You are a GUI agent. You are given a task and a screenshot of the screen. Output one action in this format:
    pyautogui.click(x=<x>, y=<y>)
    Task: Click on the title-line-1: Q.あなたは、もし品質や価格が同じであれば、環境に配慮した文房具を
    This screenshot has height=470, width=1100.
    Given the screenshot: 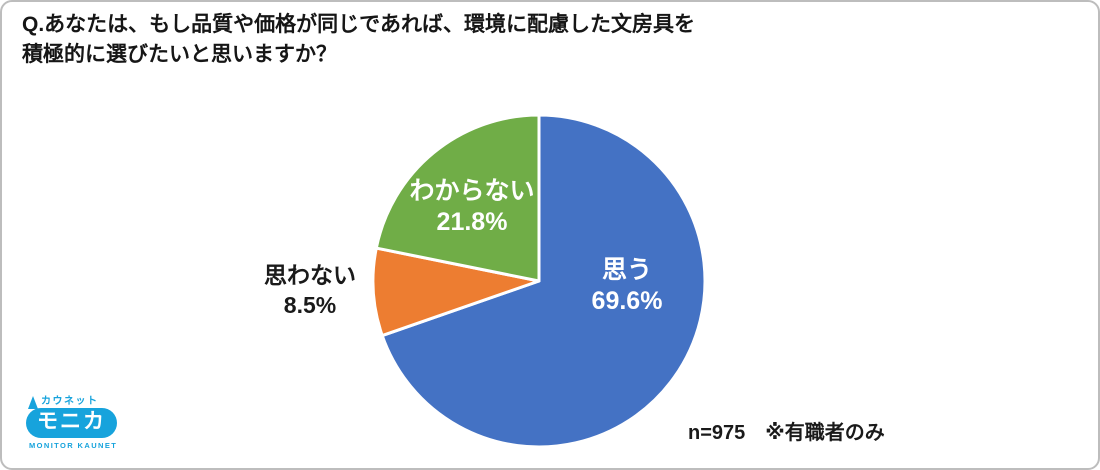 What is the action you would take?
    pyautogui.click(x=358, y=24)
    